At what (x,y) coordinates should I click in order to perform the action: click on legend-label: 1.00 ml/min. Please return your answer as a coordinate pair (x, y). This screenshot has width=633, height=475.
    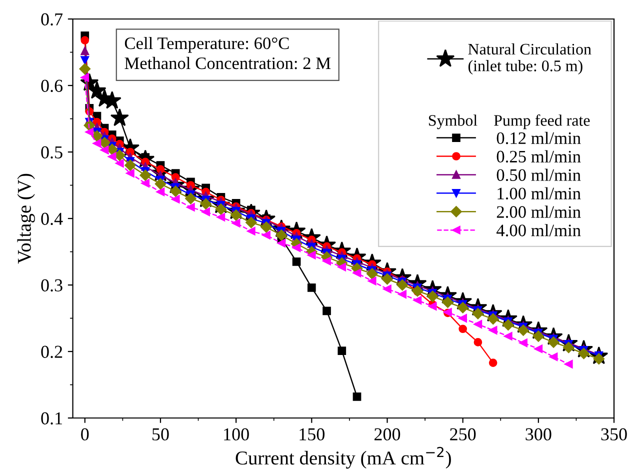
    Looking at the image, I should click on (539, 193).